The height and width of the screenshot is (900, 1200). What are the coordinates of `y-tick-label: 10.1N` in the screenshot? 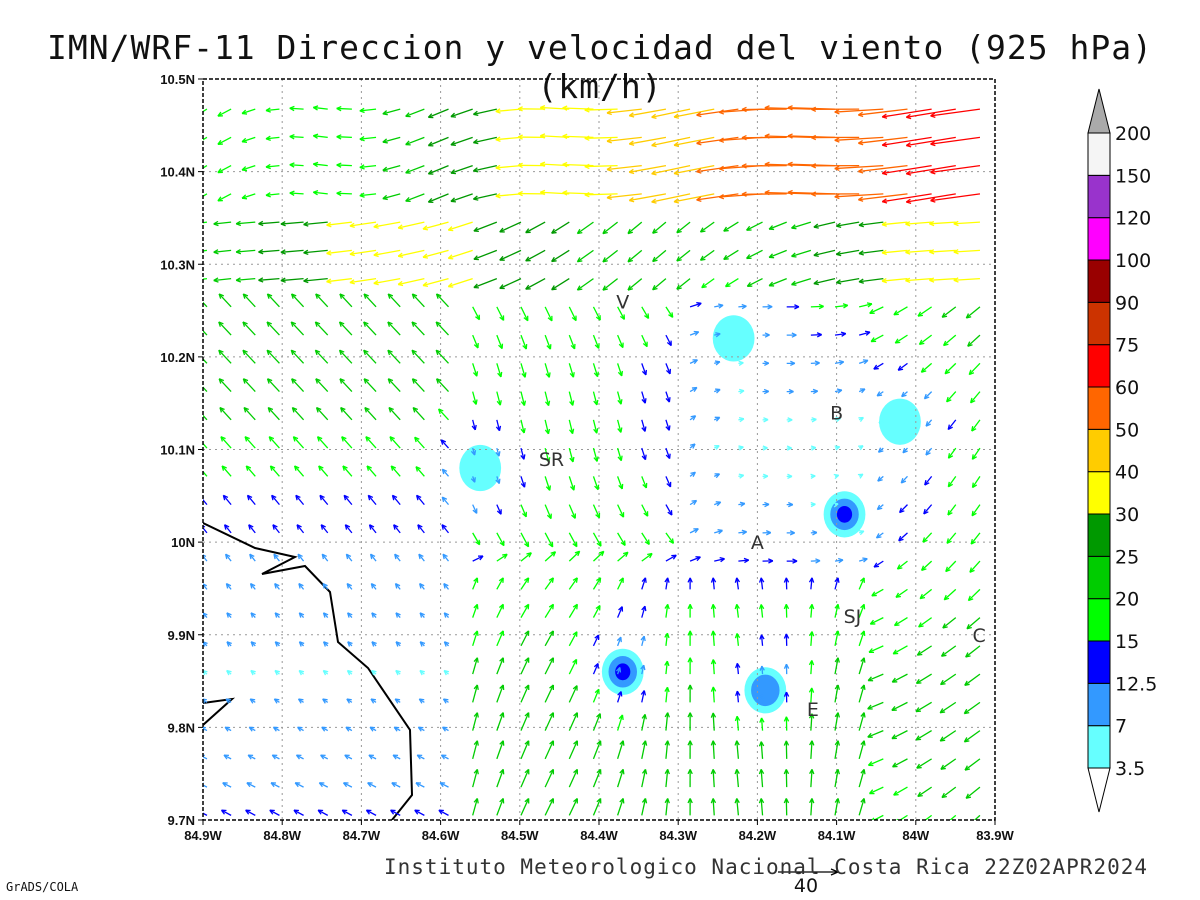 It's located at (177, 450).